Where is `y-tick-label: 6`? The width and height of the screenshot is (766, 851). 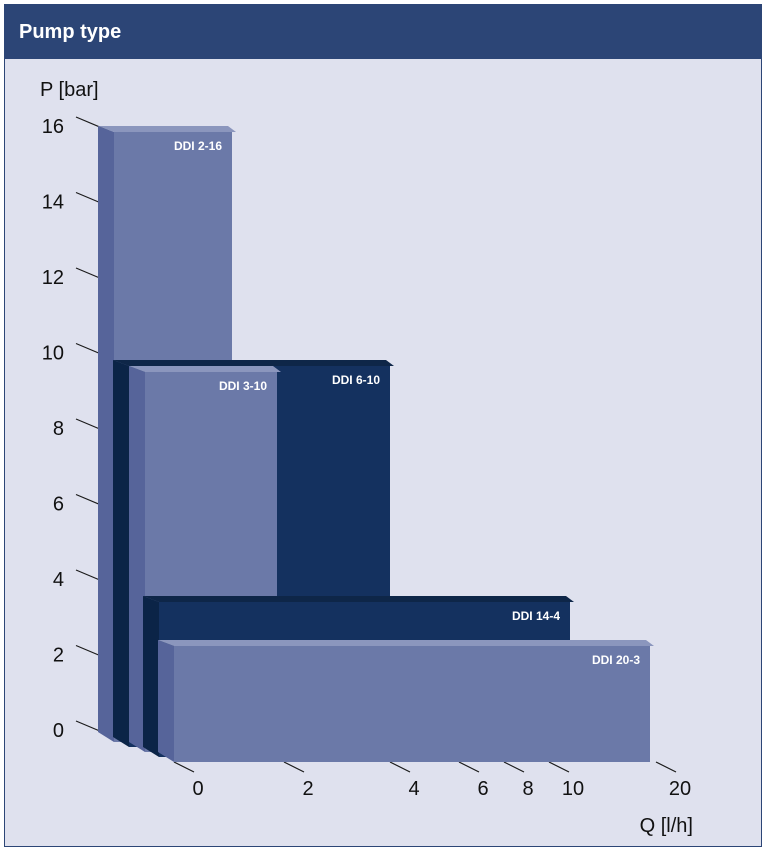
y-tick-label: 6 is located at coordinates (58, 505).